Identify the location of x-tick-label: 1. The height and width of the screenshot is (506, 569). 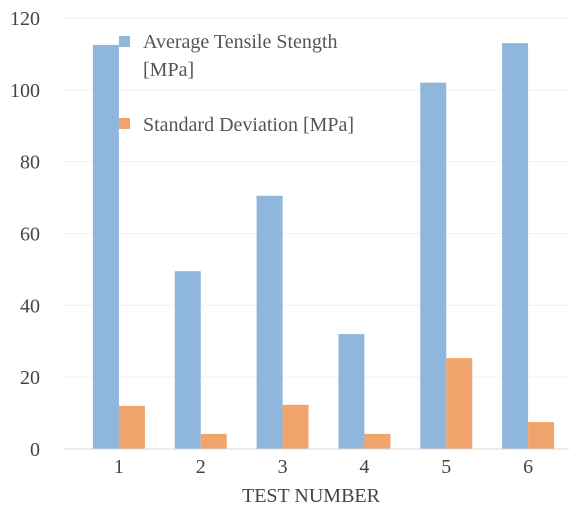
(119, 467).